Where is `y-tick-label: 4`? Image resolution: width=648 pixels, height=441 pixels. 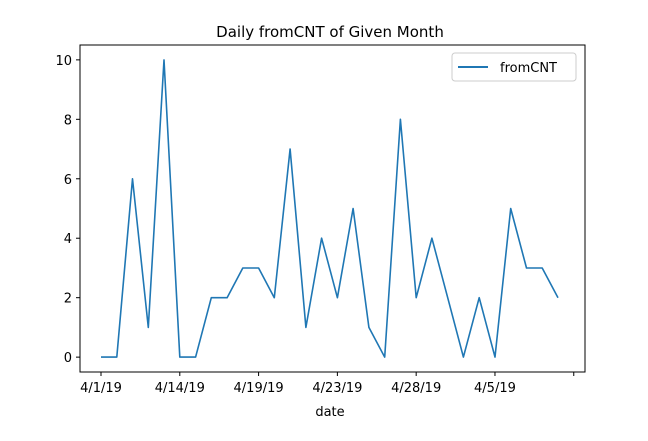 y-tick-label: 4 is located at coordinates (68, 239).